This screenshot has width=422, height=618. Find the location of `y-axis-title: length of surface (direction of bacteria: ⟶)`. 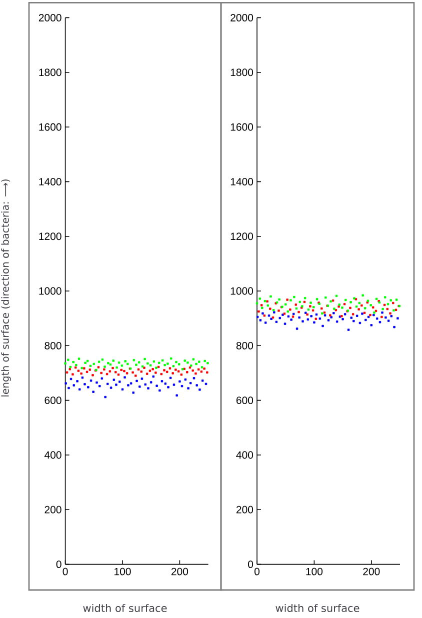

y-axis-title: length of surface (direction of bacteria: ⟶) is located at coordinates (6, 288).